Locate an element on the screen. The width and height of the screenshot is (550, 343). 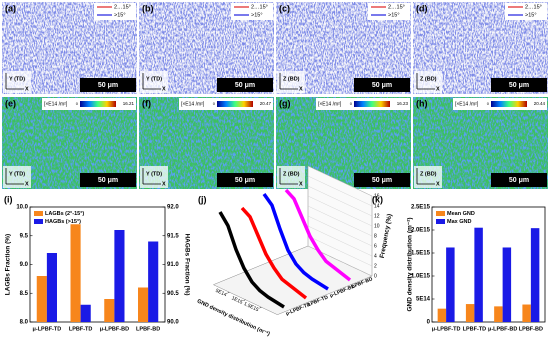
legend-text: HAGBs (>15°) is located at coordinates (63, 222).